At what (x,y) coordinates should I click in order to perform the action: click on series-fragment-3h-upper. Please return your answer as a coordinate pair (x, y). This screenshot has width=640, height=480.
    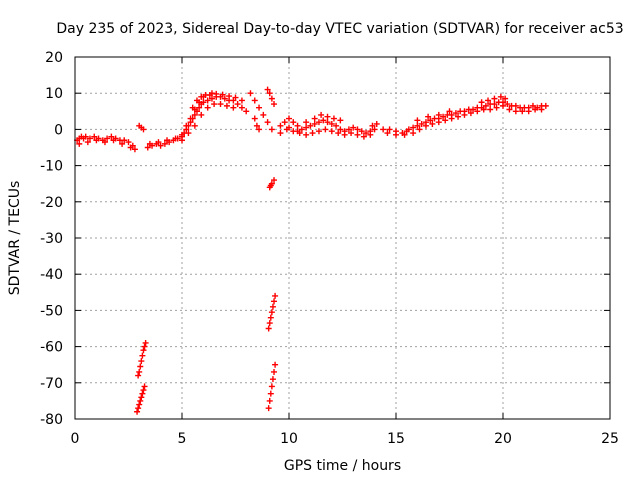
    Looking at the image, I should click on (142, 359).